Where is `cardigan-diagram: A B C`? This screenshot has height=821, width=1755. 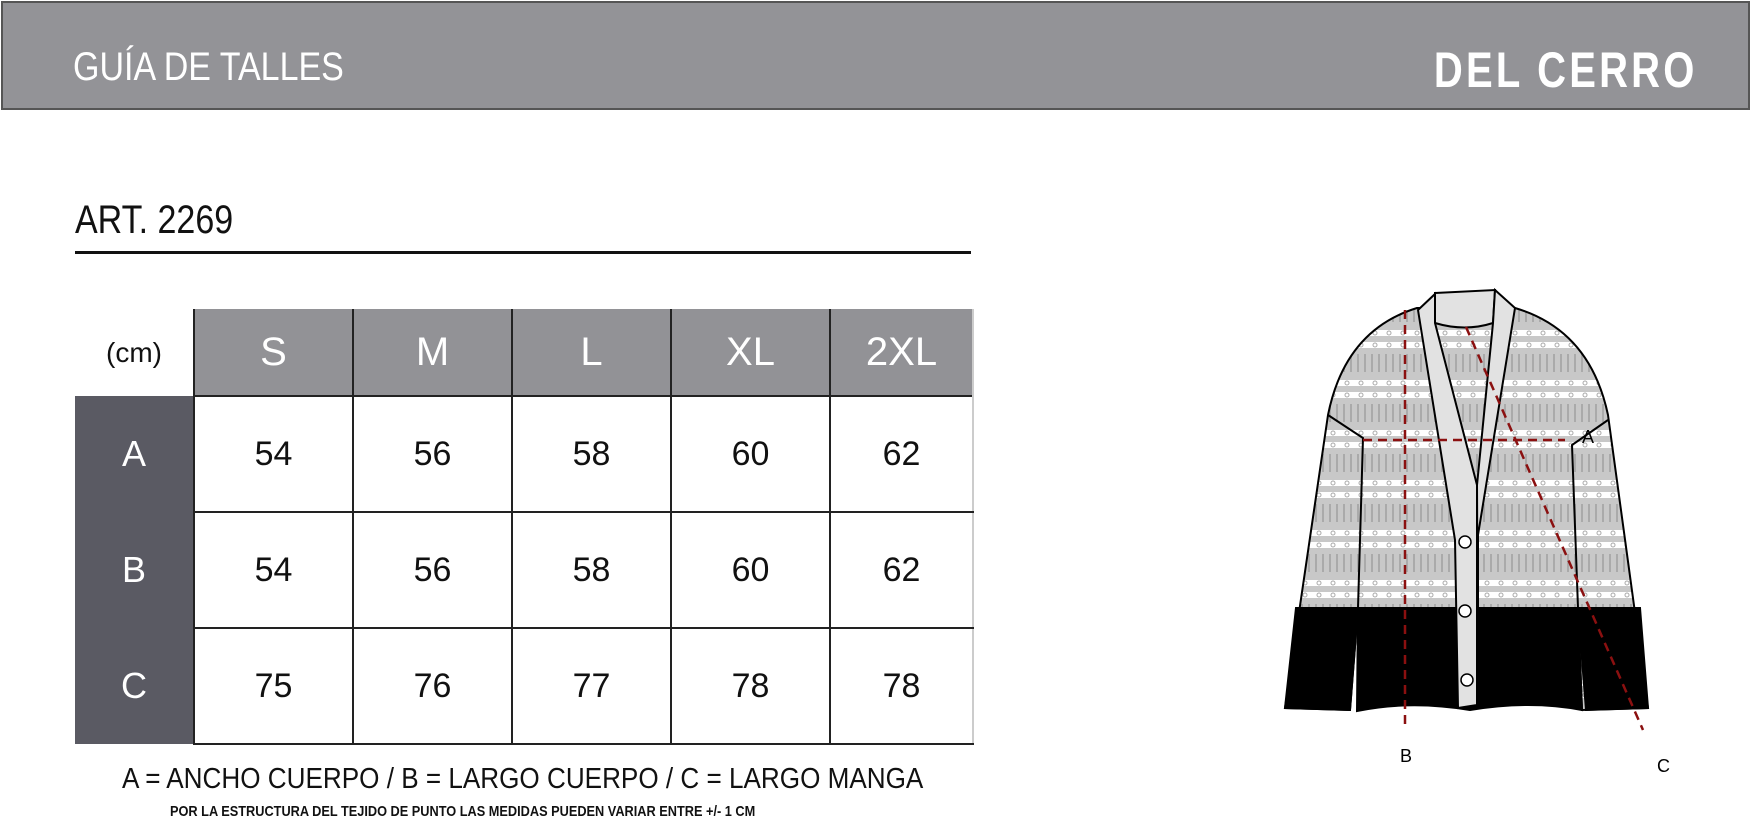 cardigan-diagram: A B C is located at coordinates (1476, 531).